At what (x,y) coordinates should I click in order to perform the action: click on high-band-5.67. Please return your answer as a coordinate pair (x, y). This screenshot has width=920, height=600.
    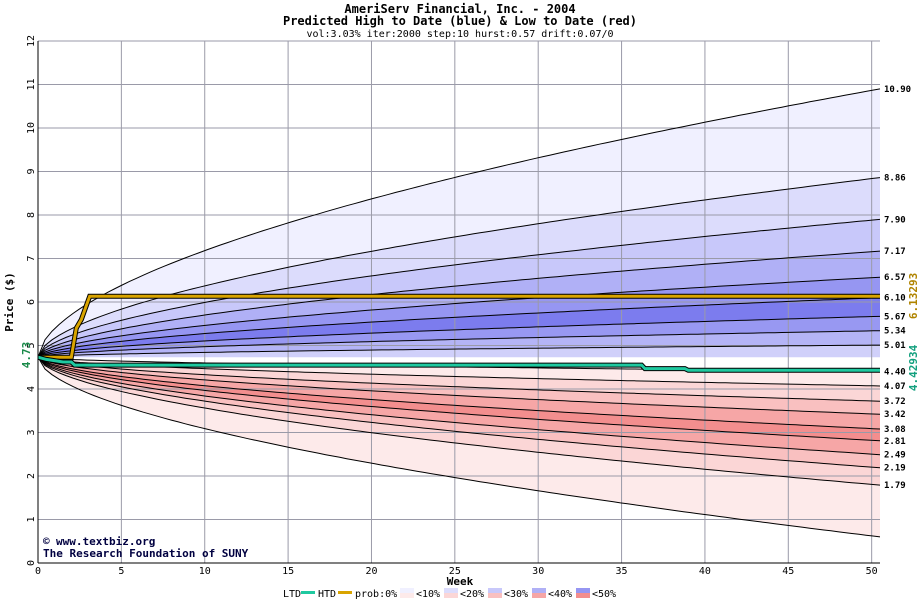
    Looking at the image, I should click on (459, 337).